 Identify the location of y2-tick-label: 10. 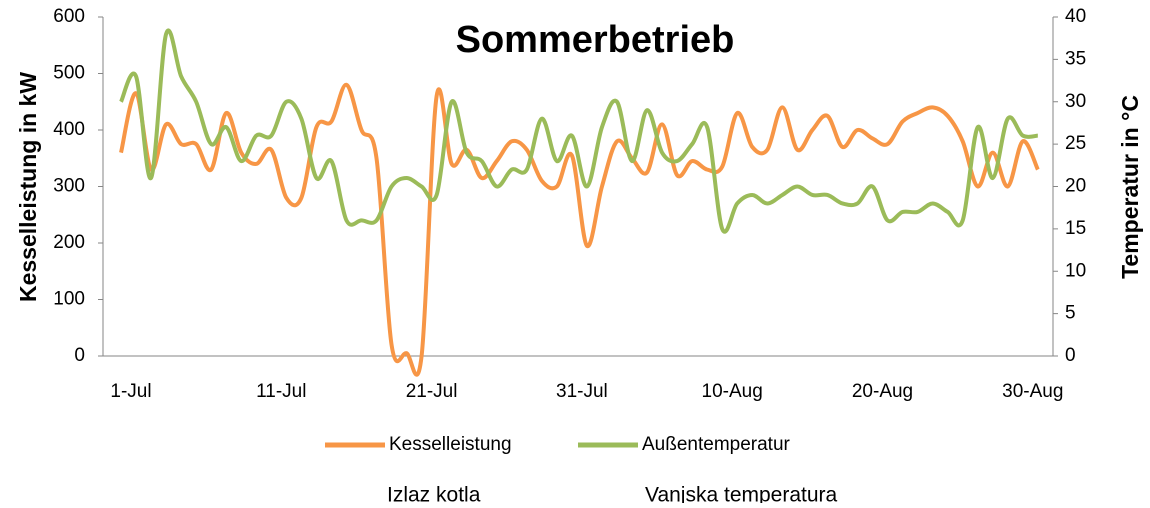
(1075, 270).